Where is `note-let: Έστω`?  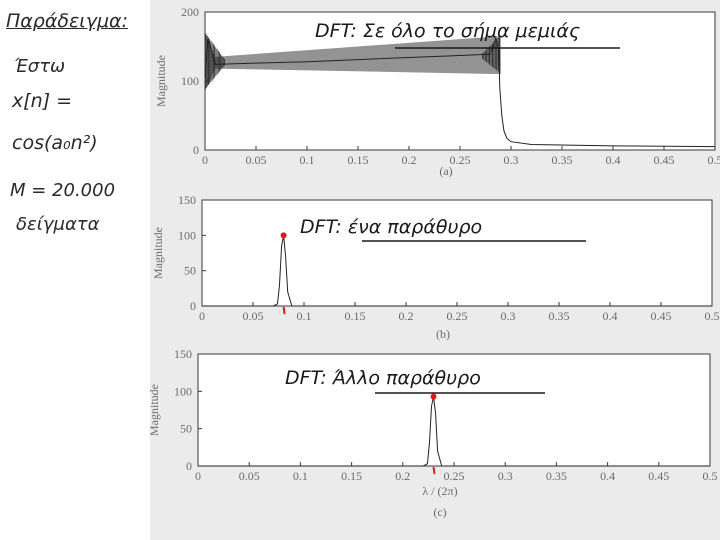
note-let: Έστω is located at coordinates (40, 66).